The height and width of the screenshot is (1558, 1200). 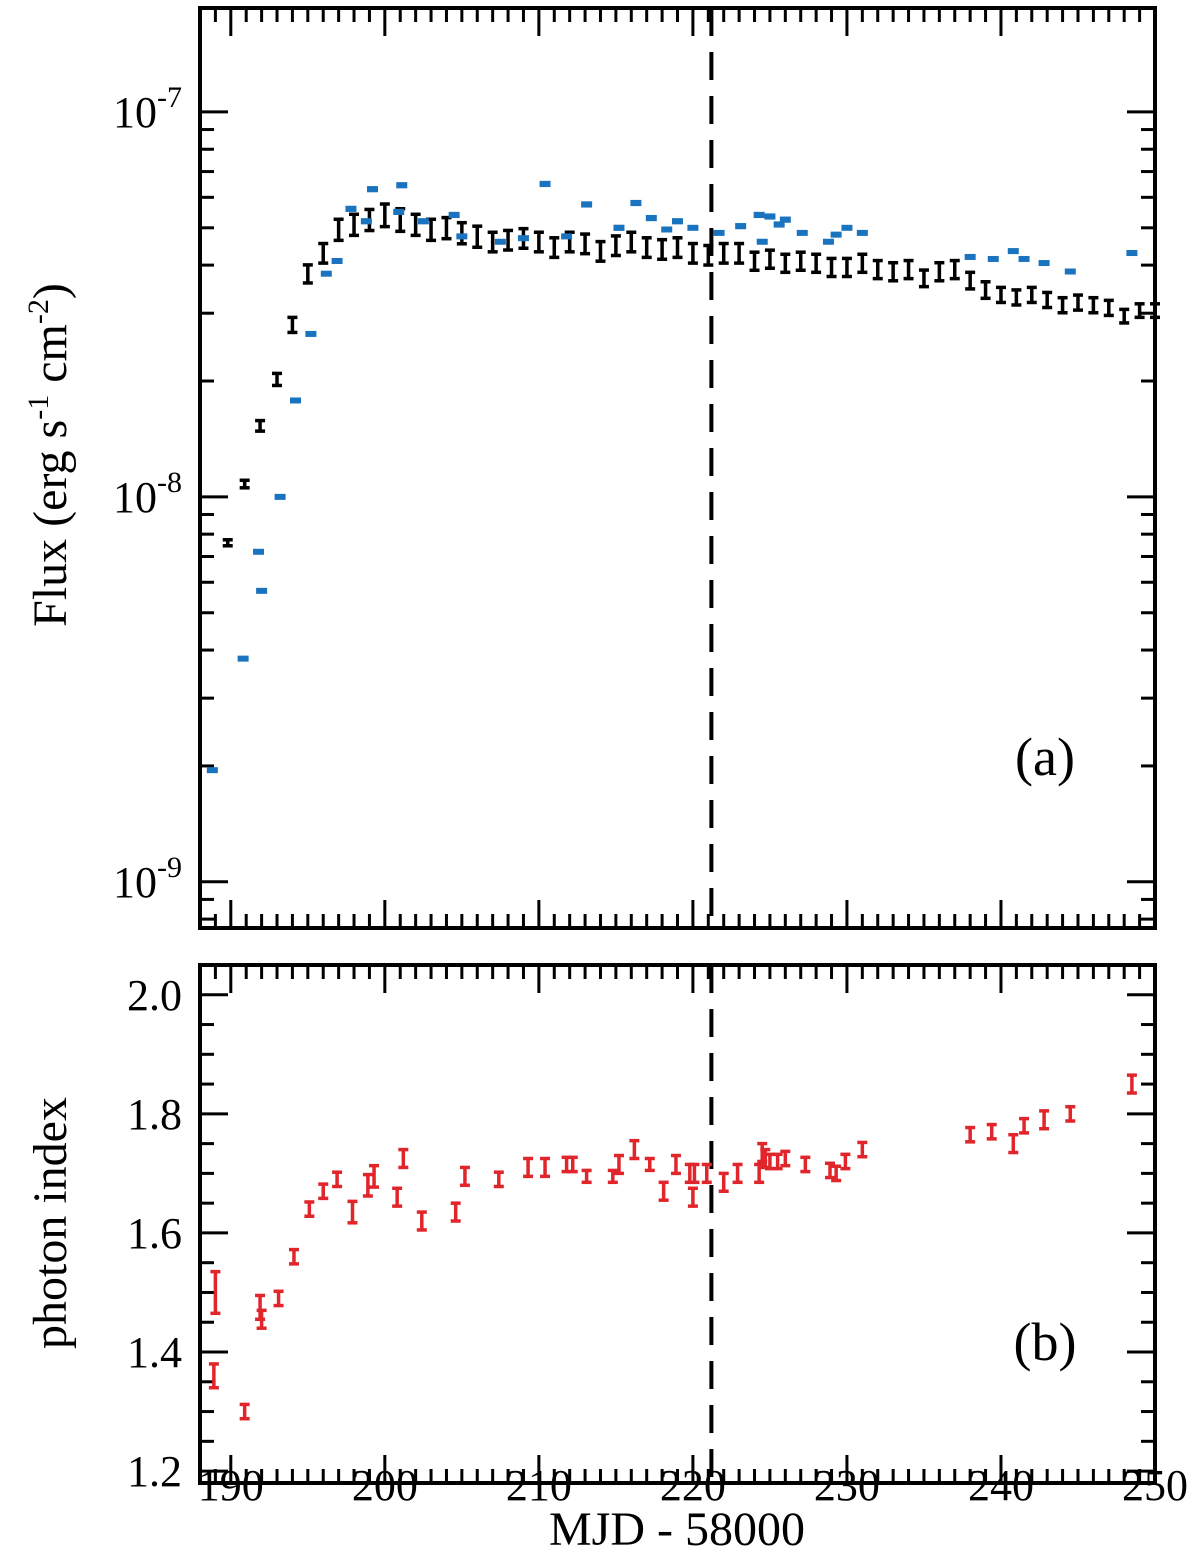 What do you see at coordinates (1045, 757) in the screenshot?
I see `flux-panel-label: (a)` at bounding box center [1045, 757].